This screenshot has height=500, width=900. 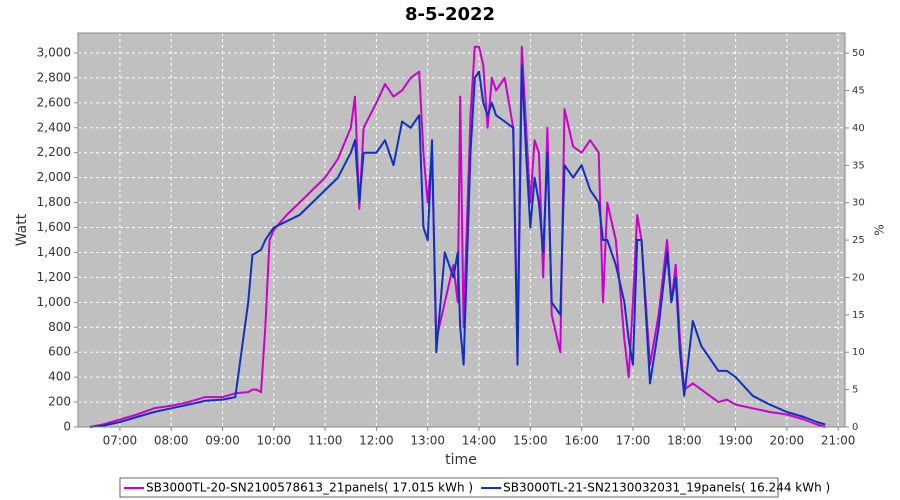 I want to click on x-tick-label: 15:00, so click(x=530, y=441).